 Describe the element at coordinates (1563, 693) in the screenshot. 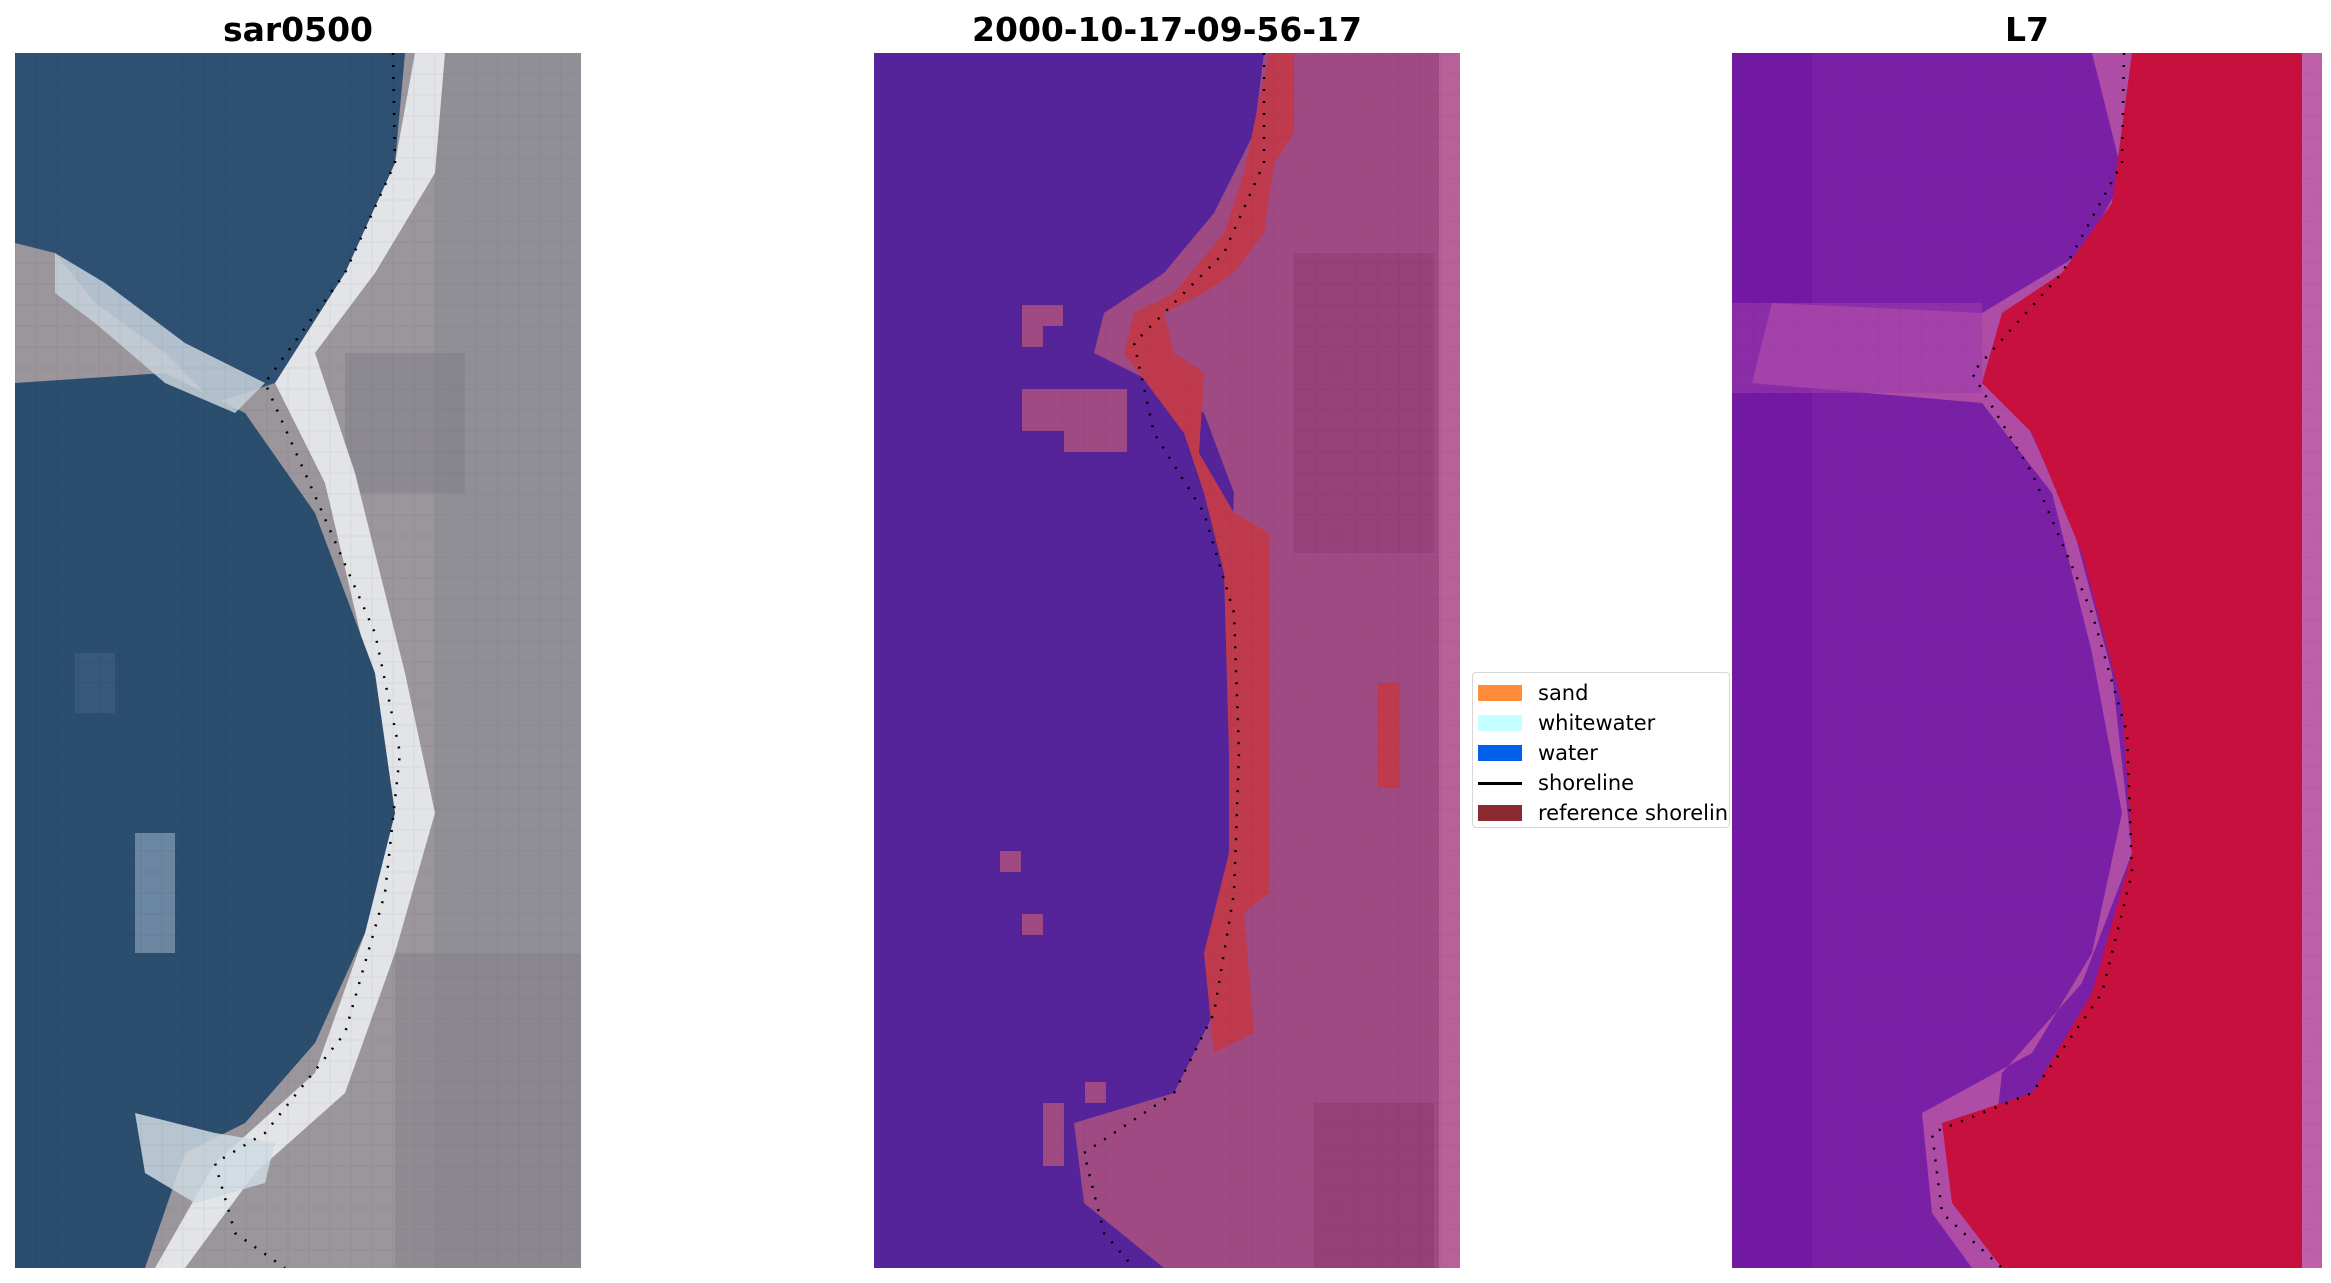

I see `legend-label: sand` at that location.